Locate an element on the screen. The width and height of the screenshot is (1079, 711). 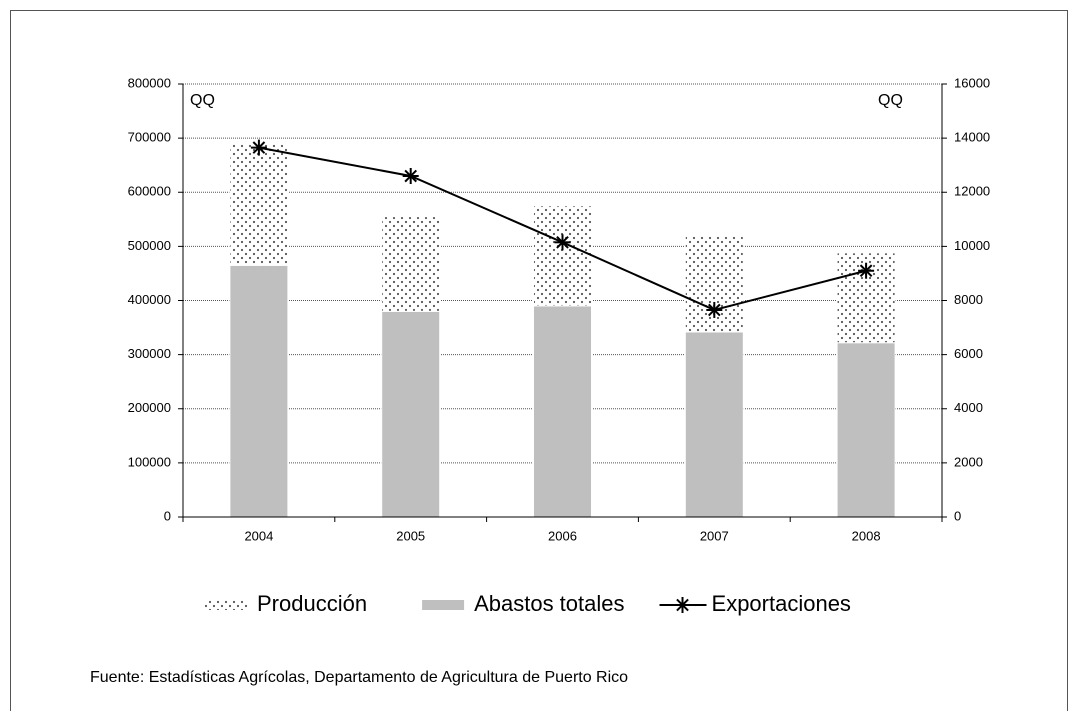
y2-tick-label: 14000 is located at coordinates (972, 137).